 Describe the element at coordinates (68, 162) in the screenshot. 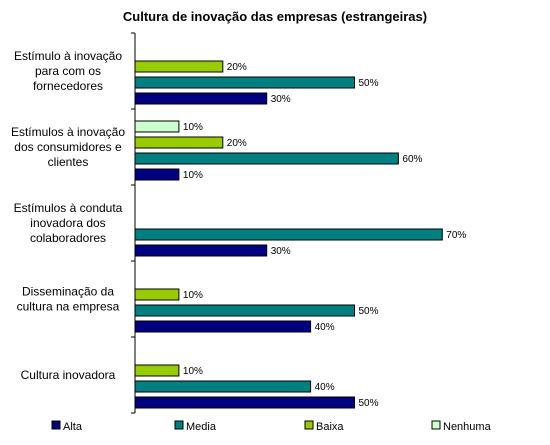

I see `category-label: clientes` at that location.